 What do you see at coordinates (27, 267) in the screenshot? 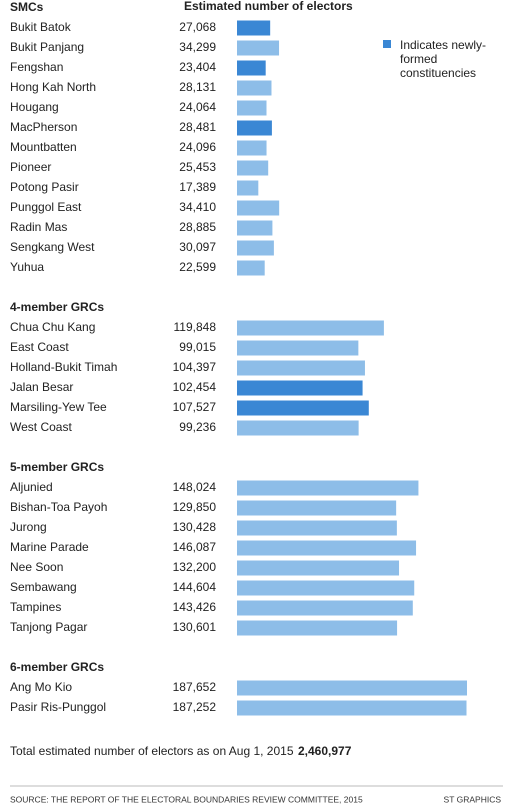
I see `category-label: Yuhua` at bounding box center [27, 267].